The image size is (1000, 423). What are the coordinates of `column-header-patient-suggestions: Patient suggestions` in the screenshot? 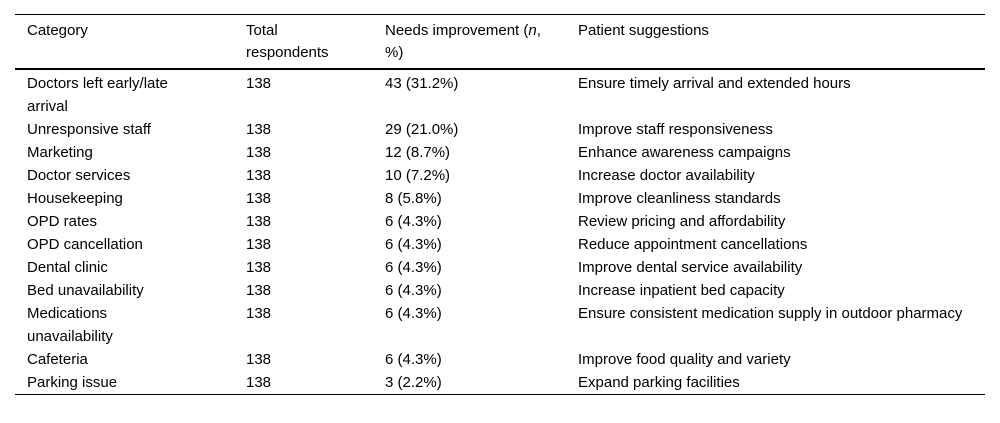 It's located at (781, 42).